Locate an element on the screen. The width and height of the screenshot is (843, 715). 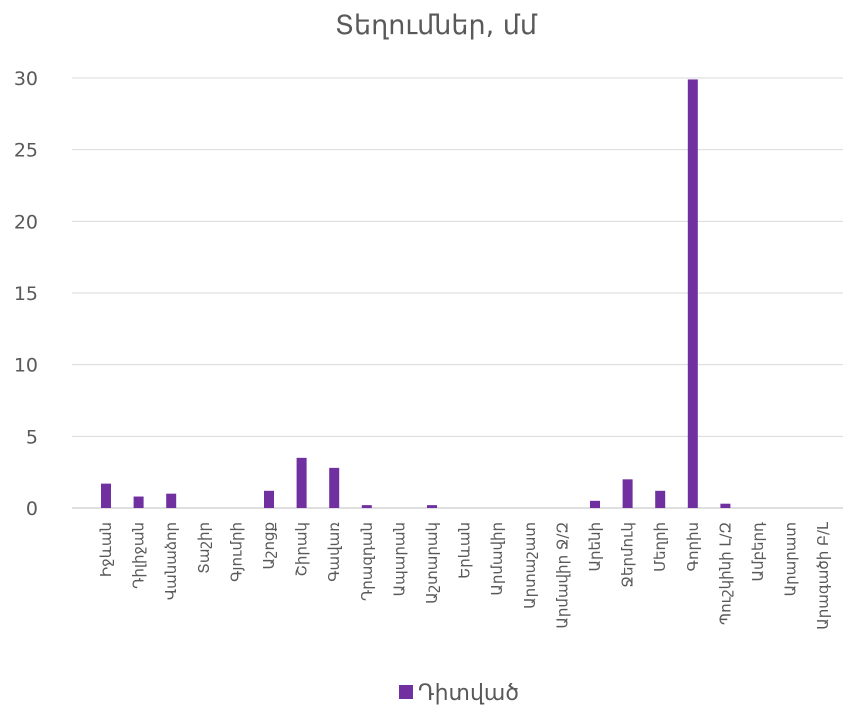
x-tick-label: Դիլիջան is located at coordinates (139, 555).